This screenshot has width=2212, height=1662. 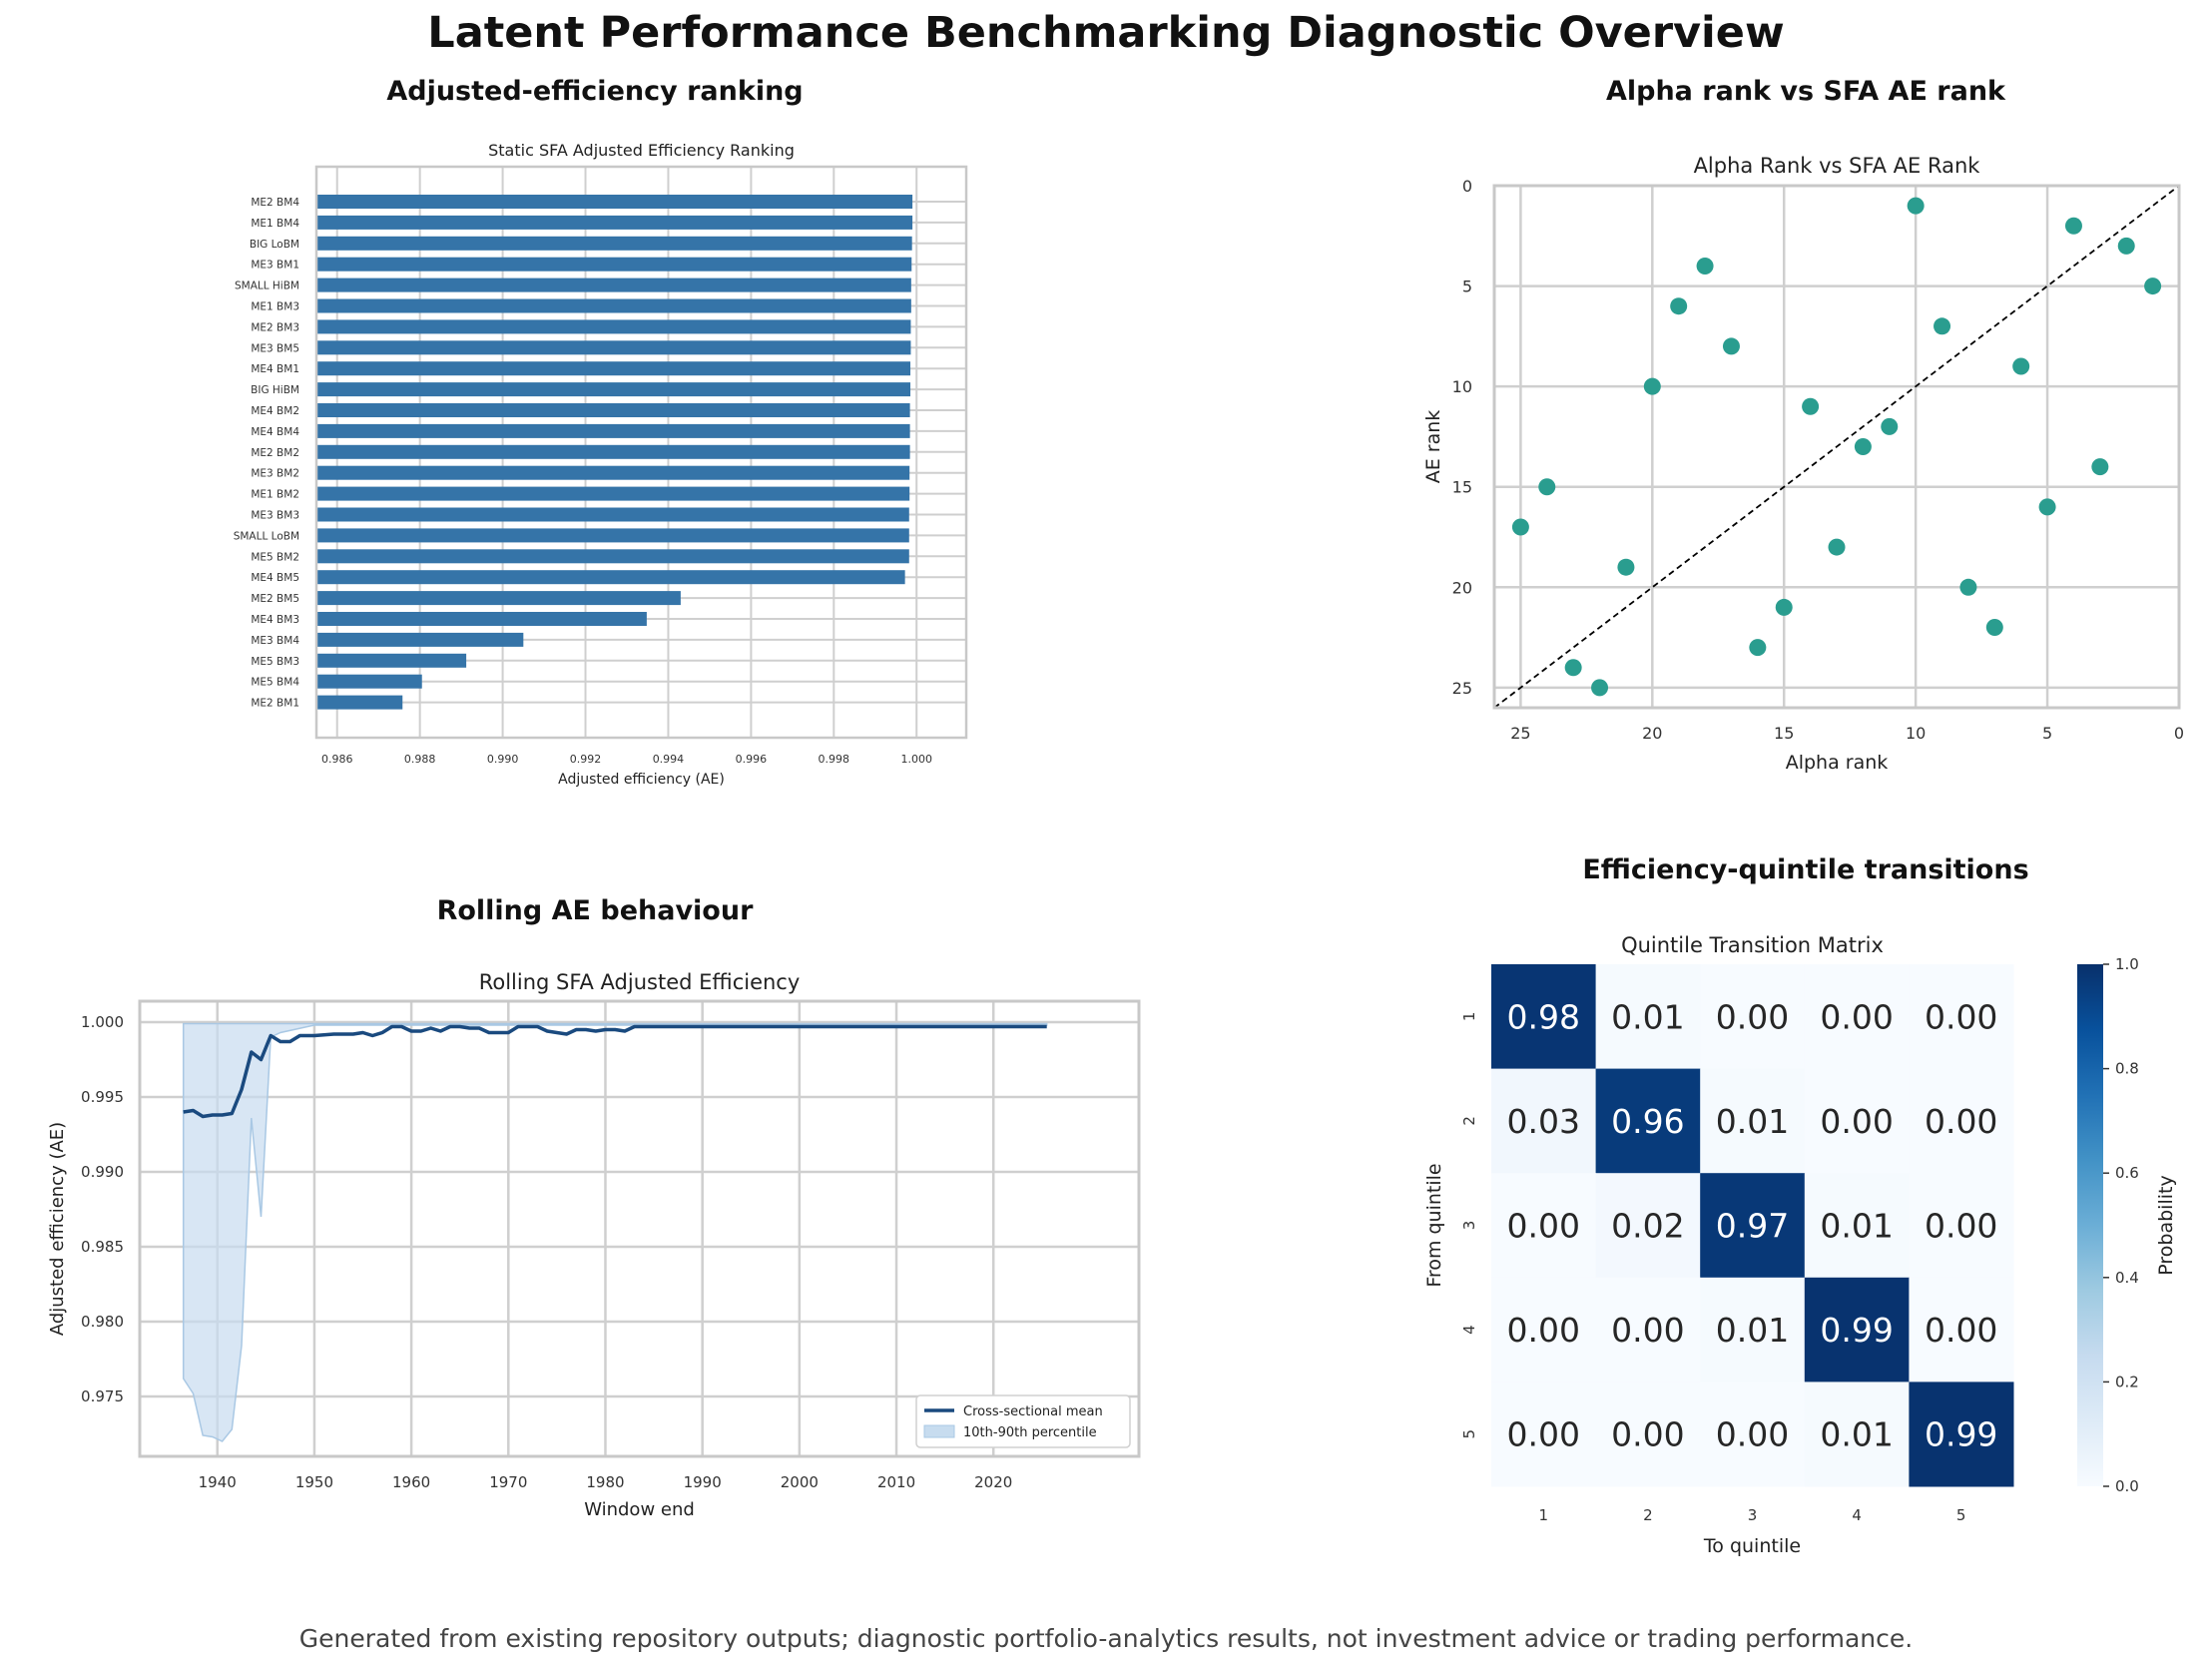 I want to click on x-tick-label: 5, so click(x=1961, y=1515).